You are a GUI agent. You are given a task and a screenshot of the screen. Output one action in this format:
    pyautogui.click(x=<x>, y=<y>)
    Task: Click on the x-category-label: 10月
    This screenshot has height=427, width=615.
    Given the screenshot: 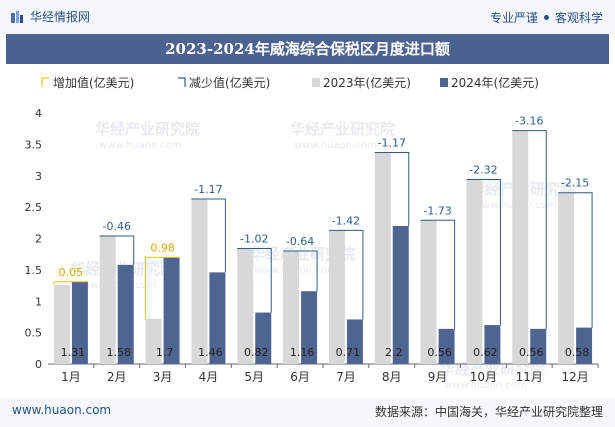 What is the action you would take?
    pyautogui.click(x=483, y=377)
    